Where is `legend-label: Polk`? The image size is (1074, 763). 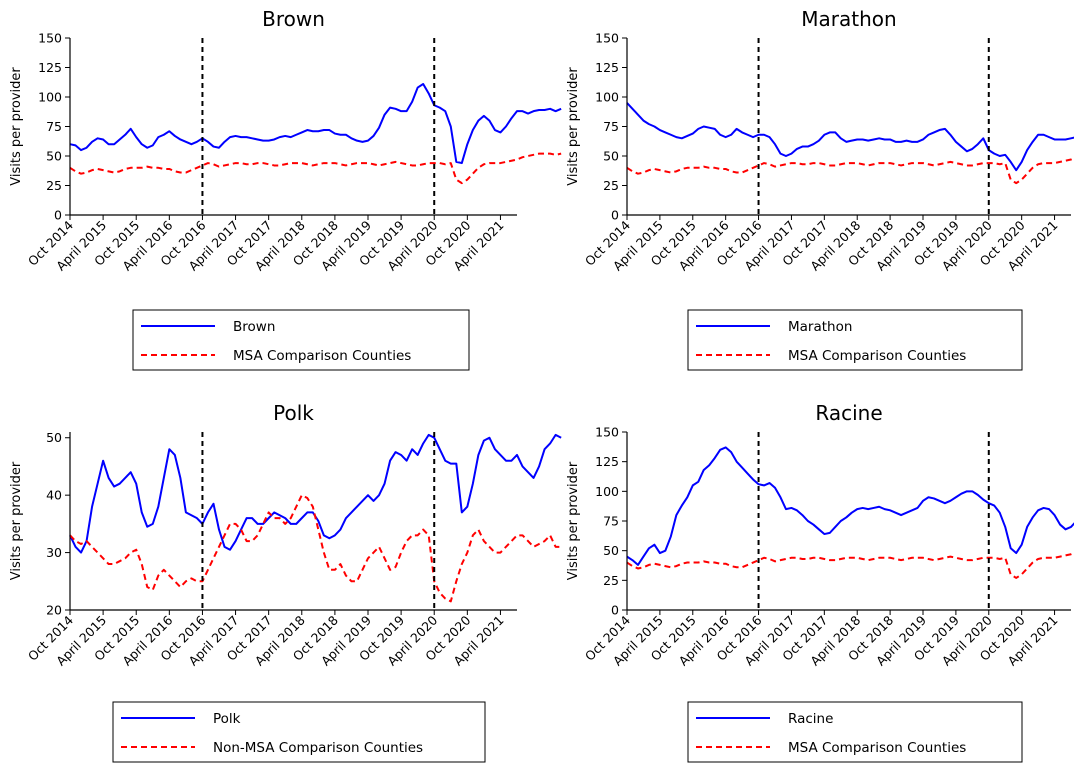 legend-label: Polk is located at coordinates (227, 719).